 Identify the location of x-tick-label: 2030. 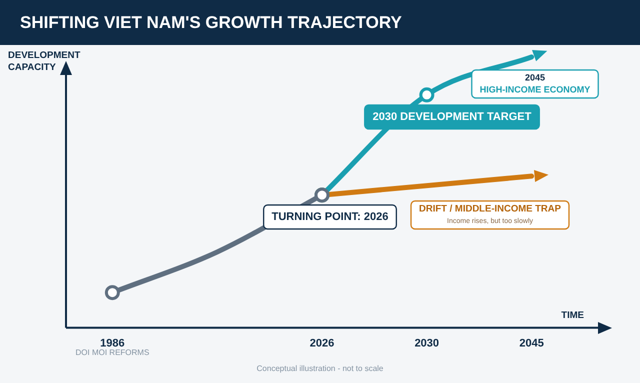
(427, 343).